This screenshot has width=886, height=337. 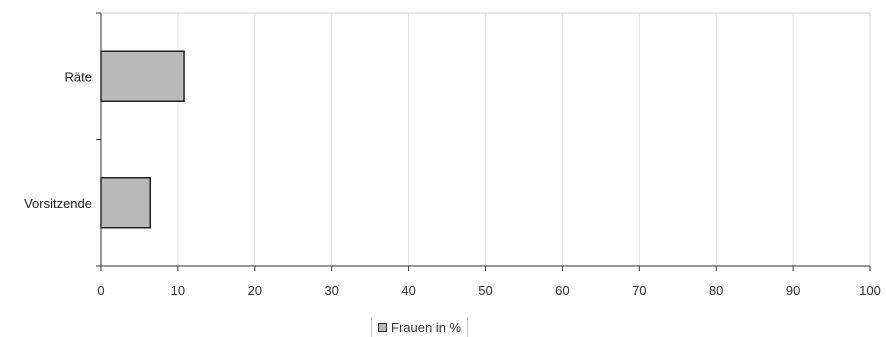 I want to click on x-tick-label: 100, so click(x=870, y=290).